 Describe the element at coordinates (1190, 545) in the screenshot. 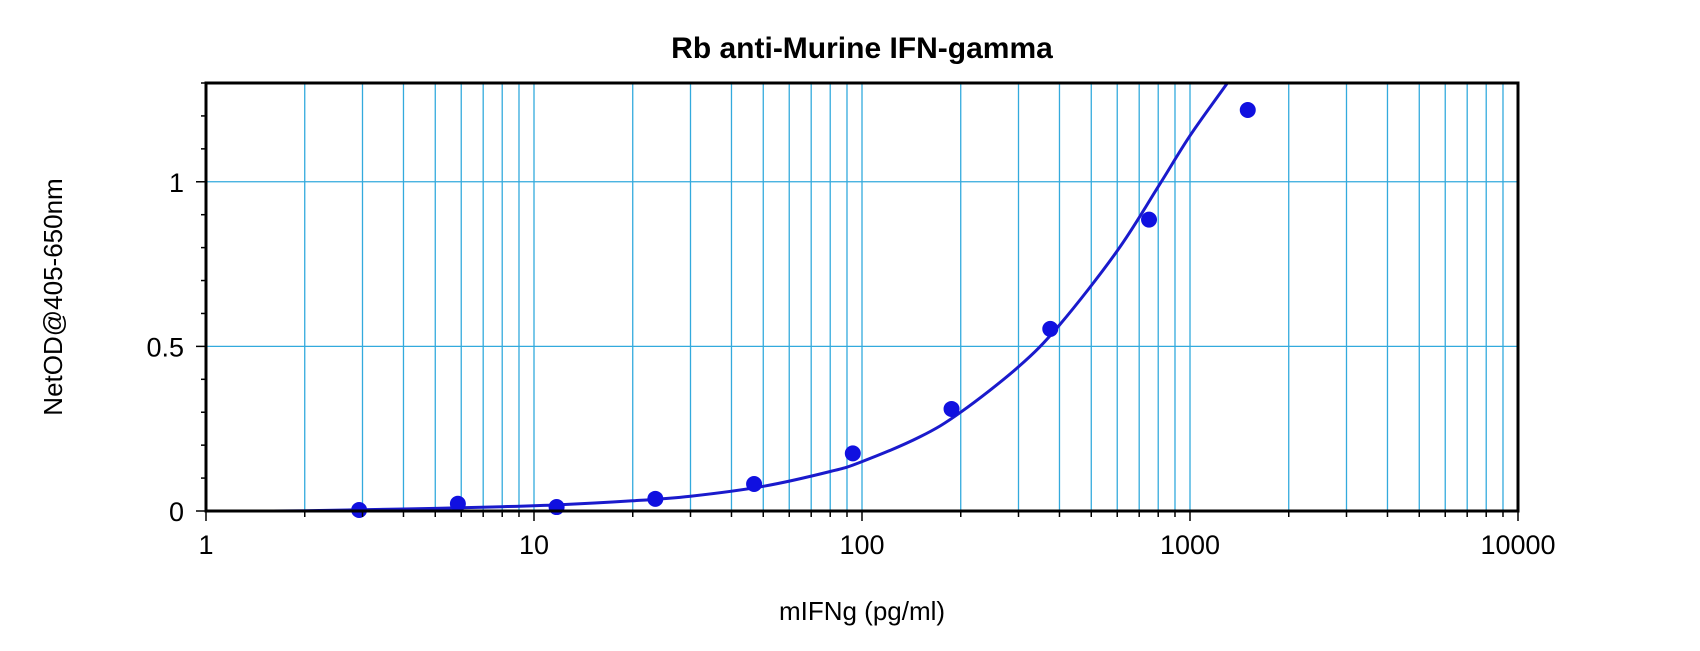

I see `x-tick-label: 1000` at that location.